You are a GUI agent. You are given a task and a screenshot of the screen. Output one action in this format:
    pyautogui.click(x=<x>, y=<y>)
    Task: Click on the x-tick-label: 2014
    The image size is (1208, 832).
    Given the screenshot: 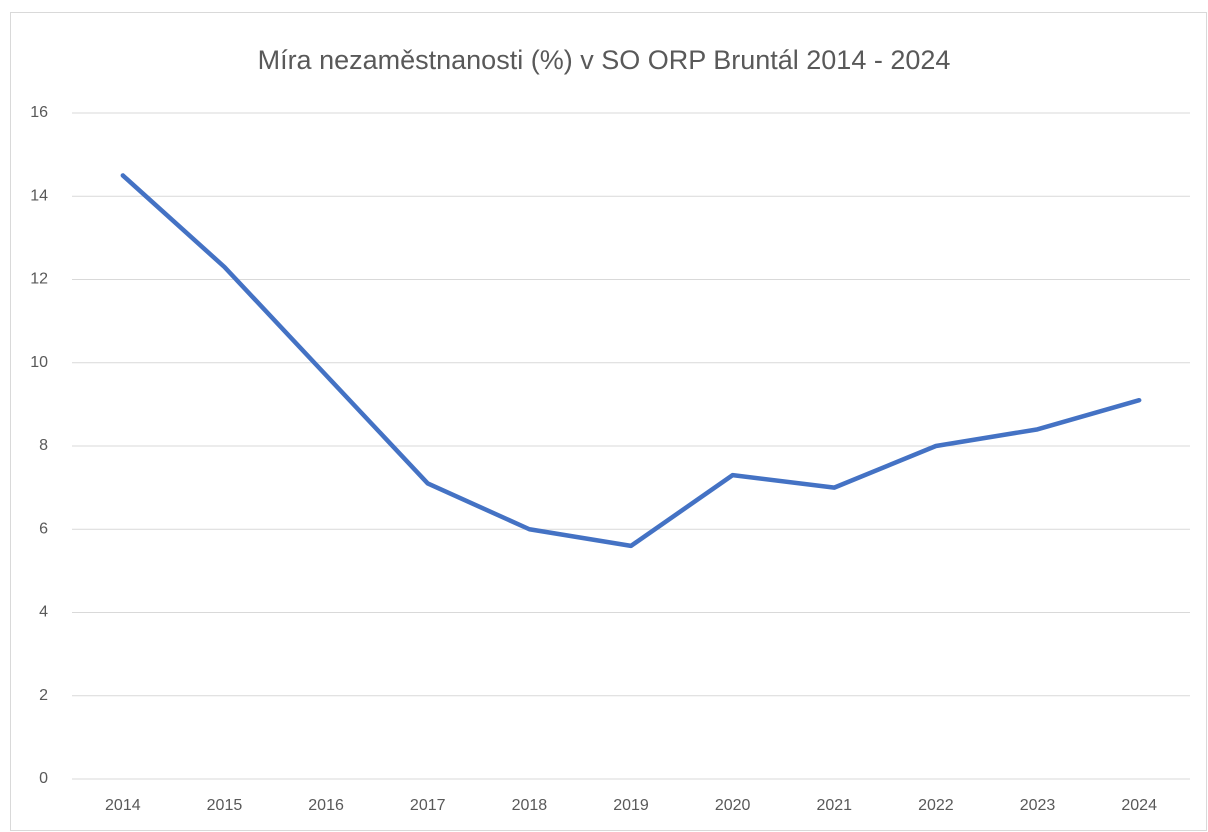 What is the action you would take?
    pyautogui.click(x=123, y=805)
    